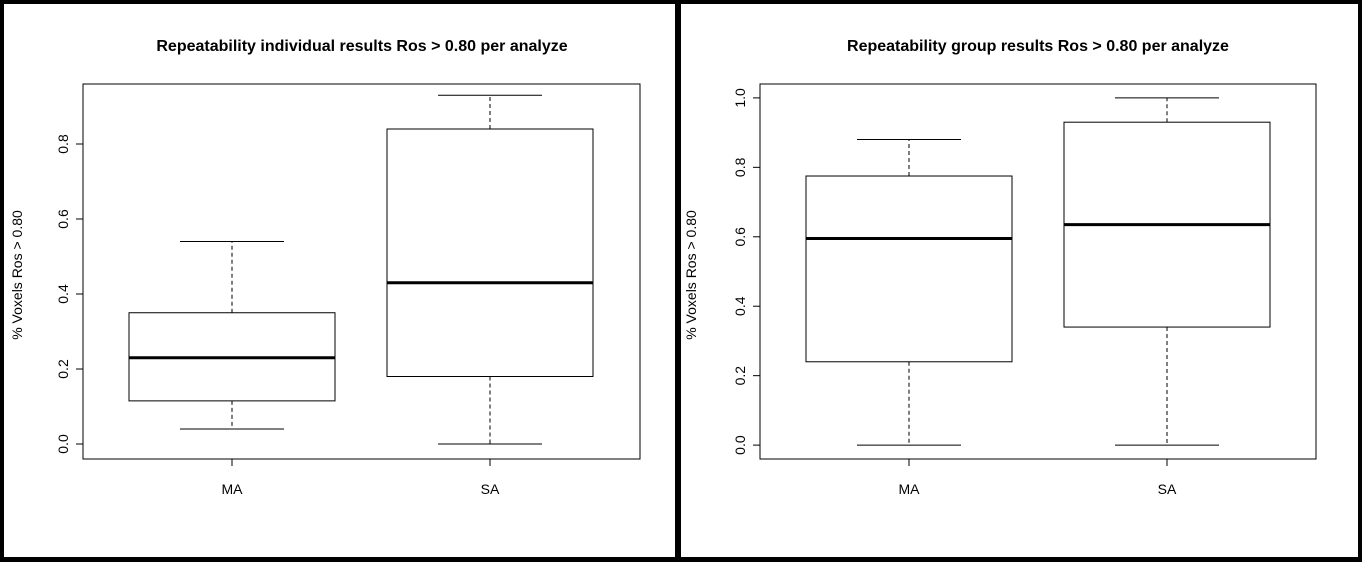  What do you see at coordinates (490, 252) in the screenshot?
I see `sa-box` at bounding box center [490, 252].